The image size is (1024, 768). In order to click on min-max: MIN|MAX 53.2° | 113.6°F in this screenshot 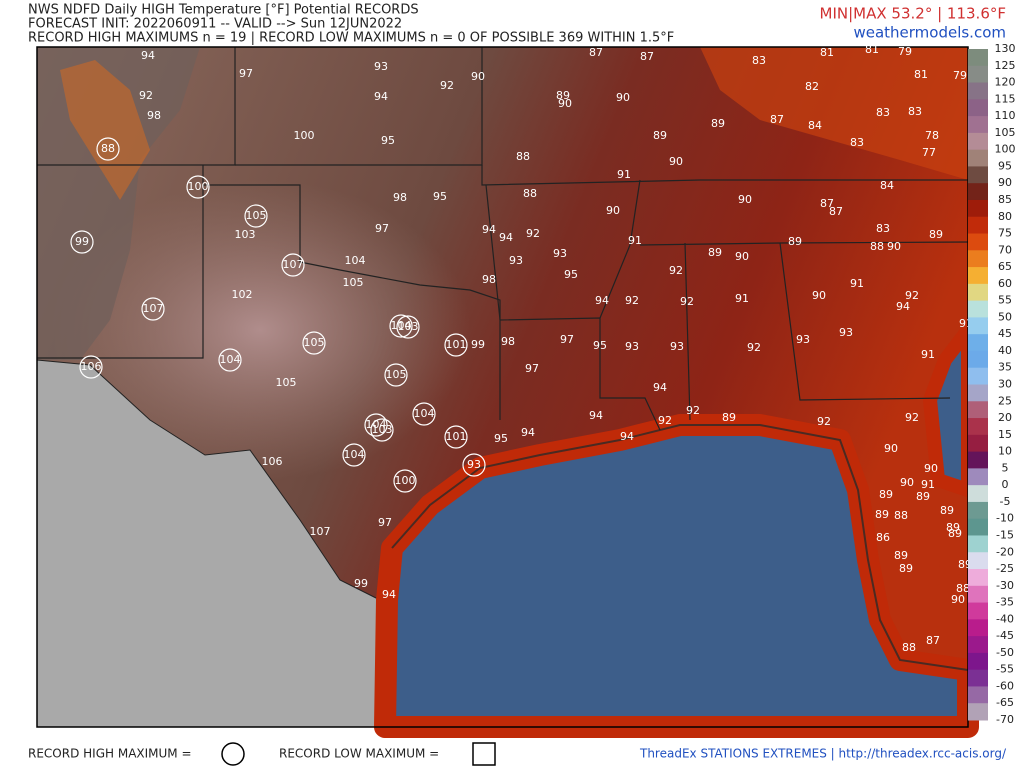, I will do `click(913, 14)`.